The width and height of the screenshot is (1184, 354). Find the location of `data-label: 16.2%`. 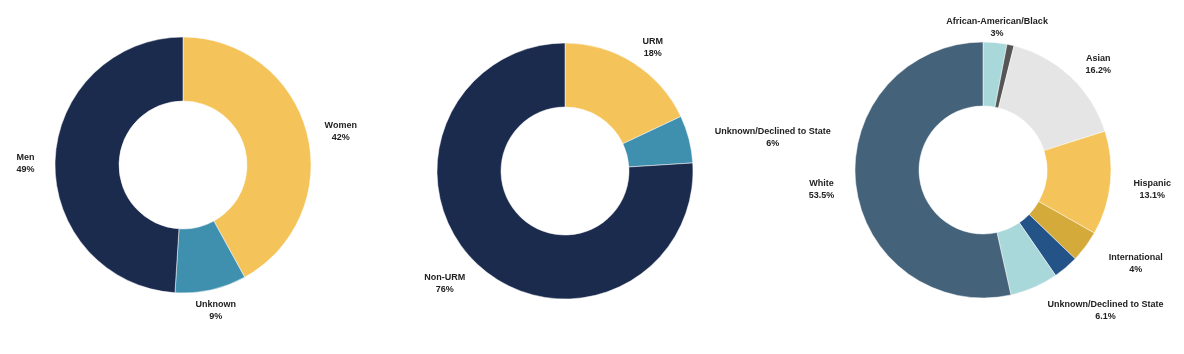

data-label: 16.2% is located at coordinates (1098, 69).